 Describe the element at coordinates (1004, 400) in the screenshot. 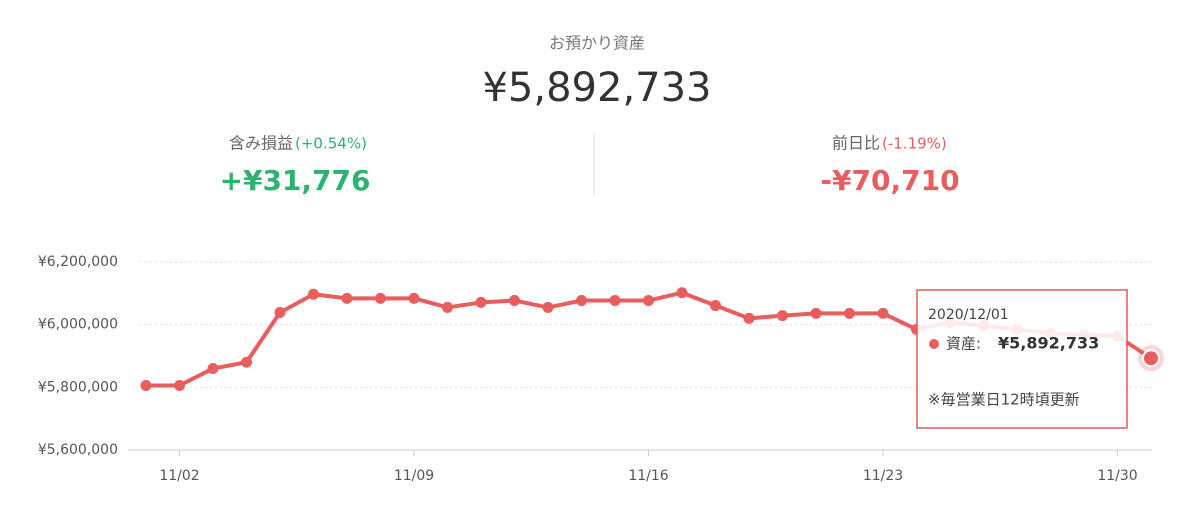

I see `tooltip-note: ※毎営業日12時頃更新` at that location.